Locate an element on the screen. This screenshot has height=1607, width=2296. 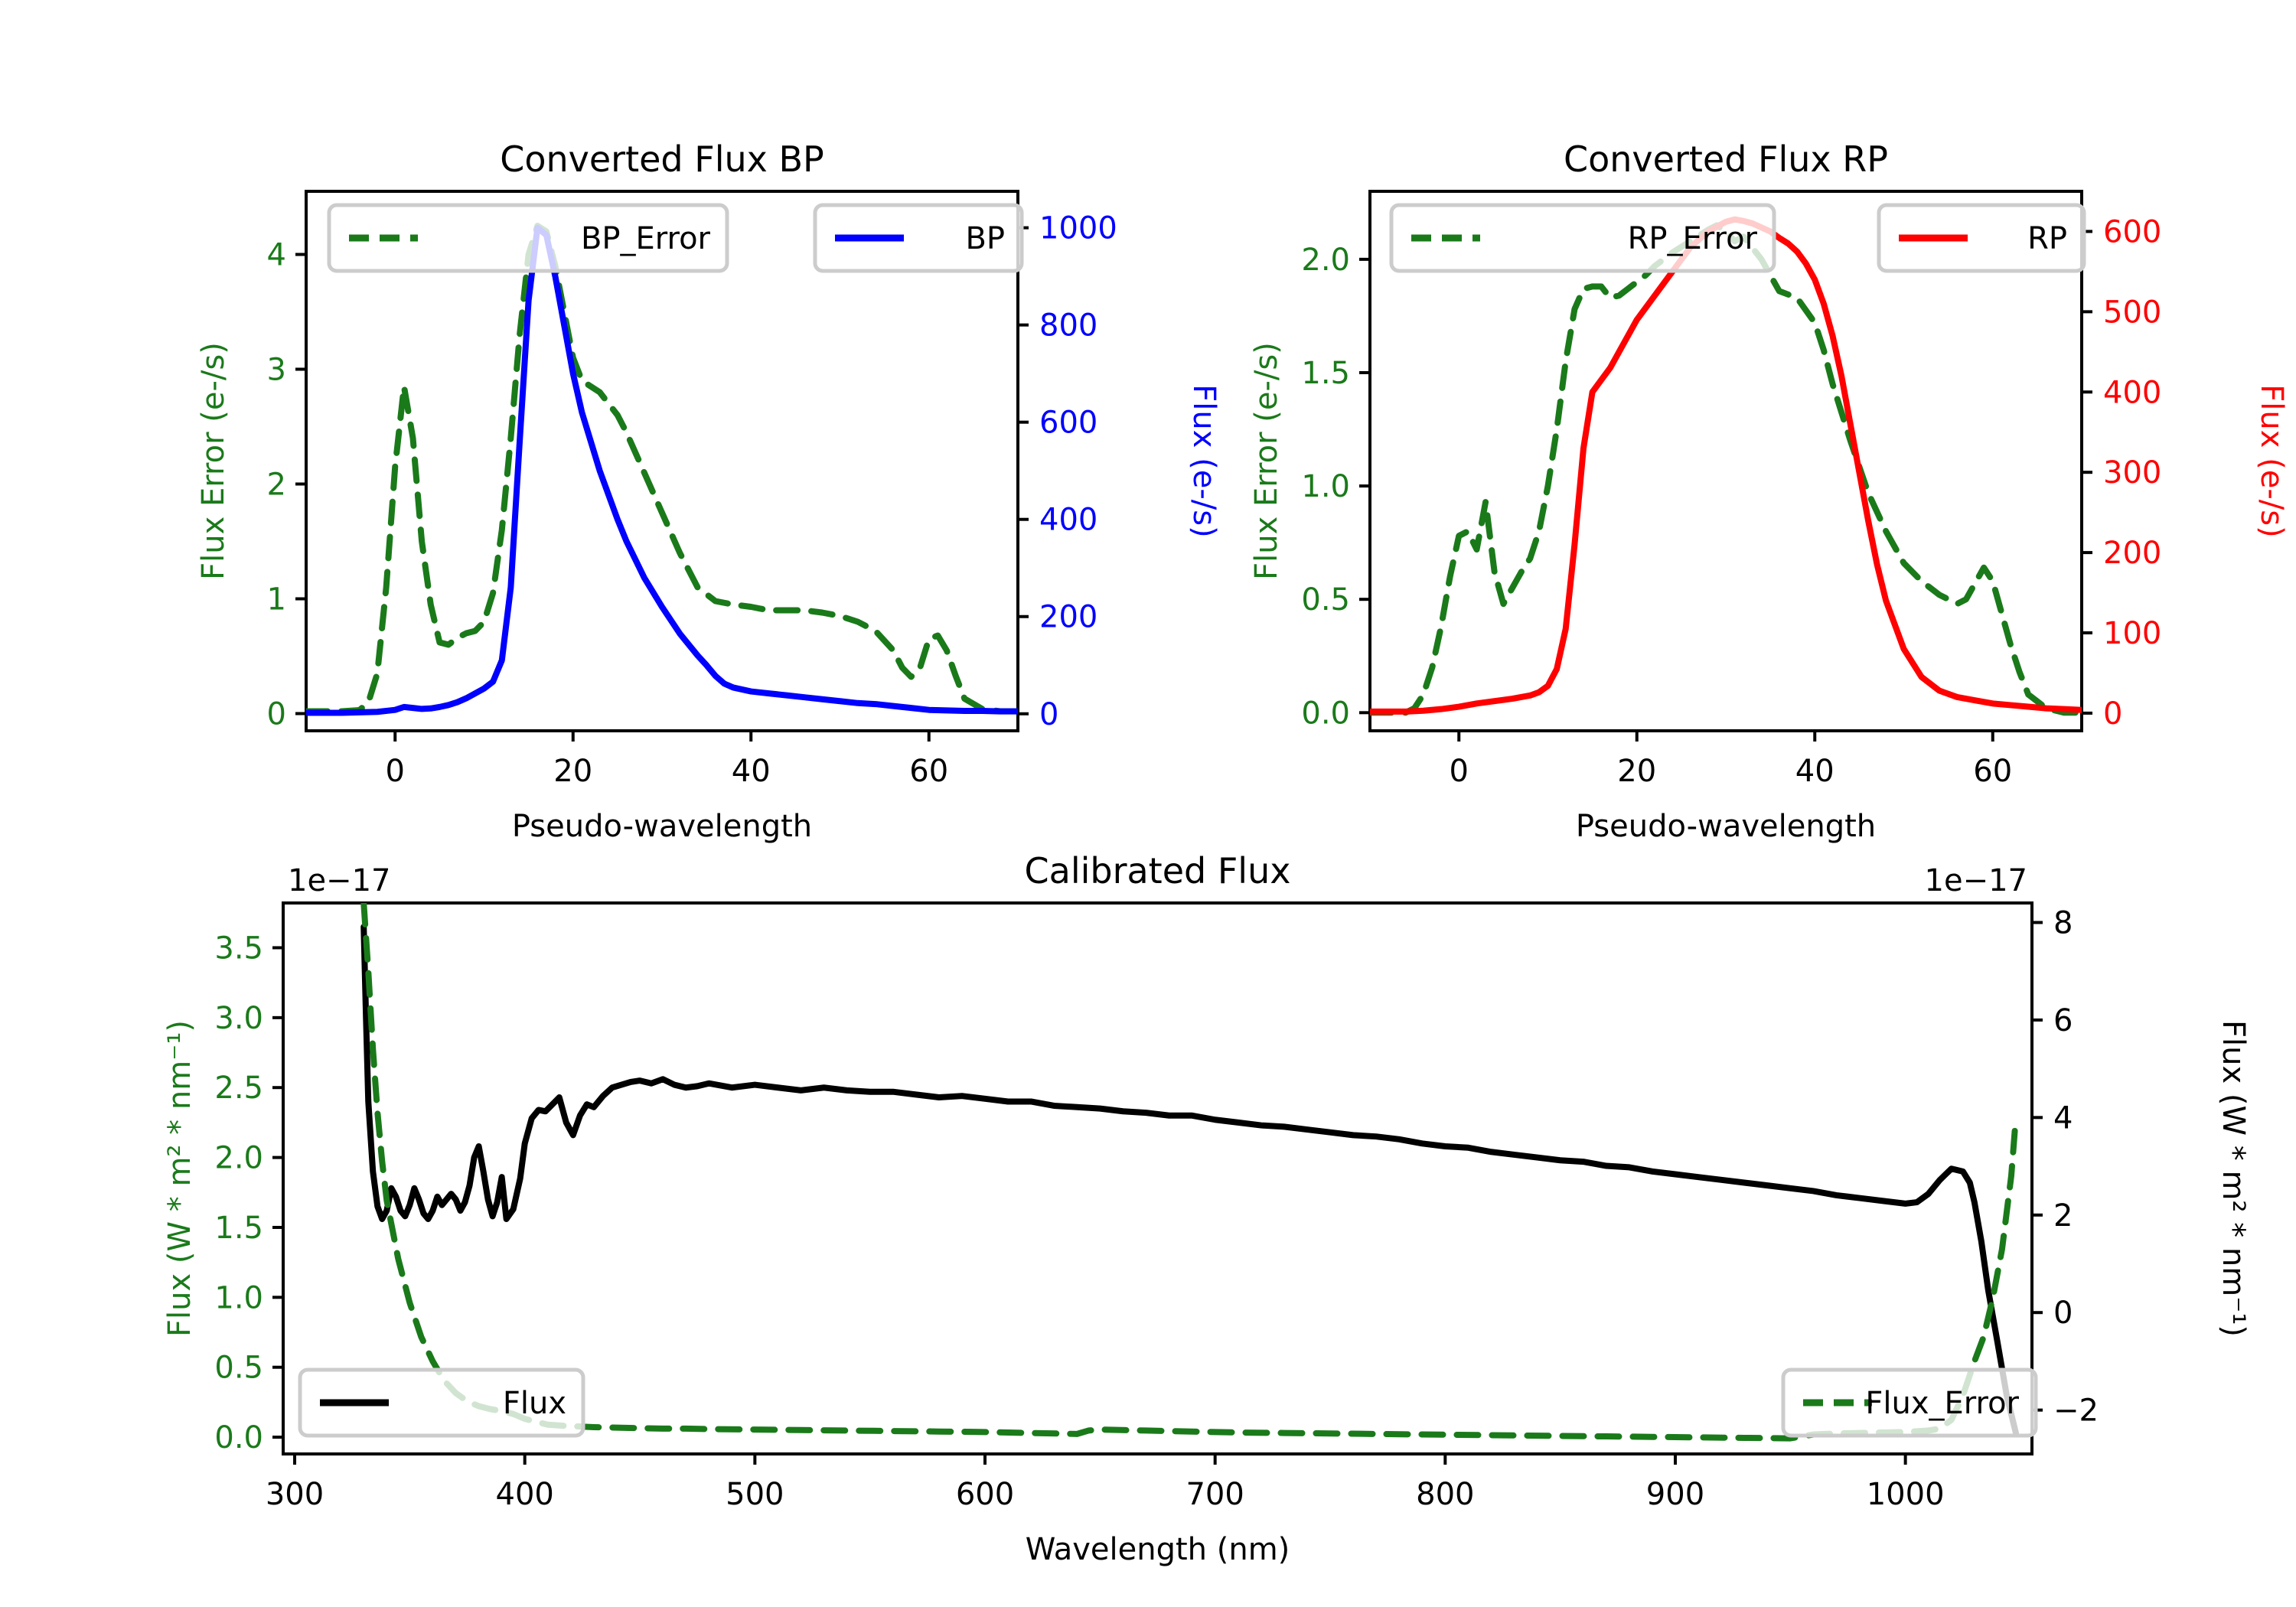
calibrated-ytick-left-label: 3.0 is located at coordinates (238, 1018).